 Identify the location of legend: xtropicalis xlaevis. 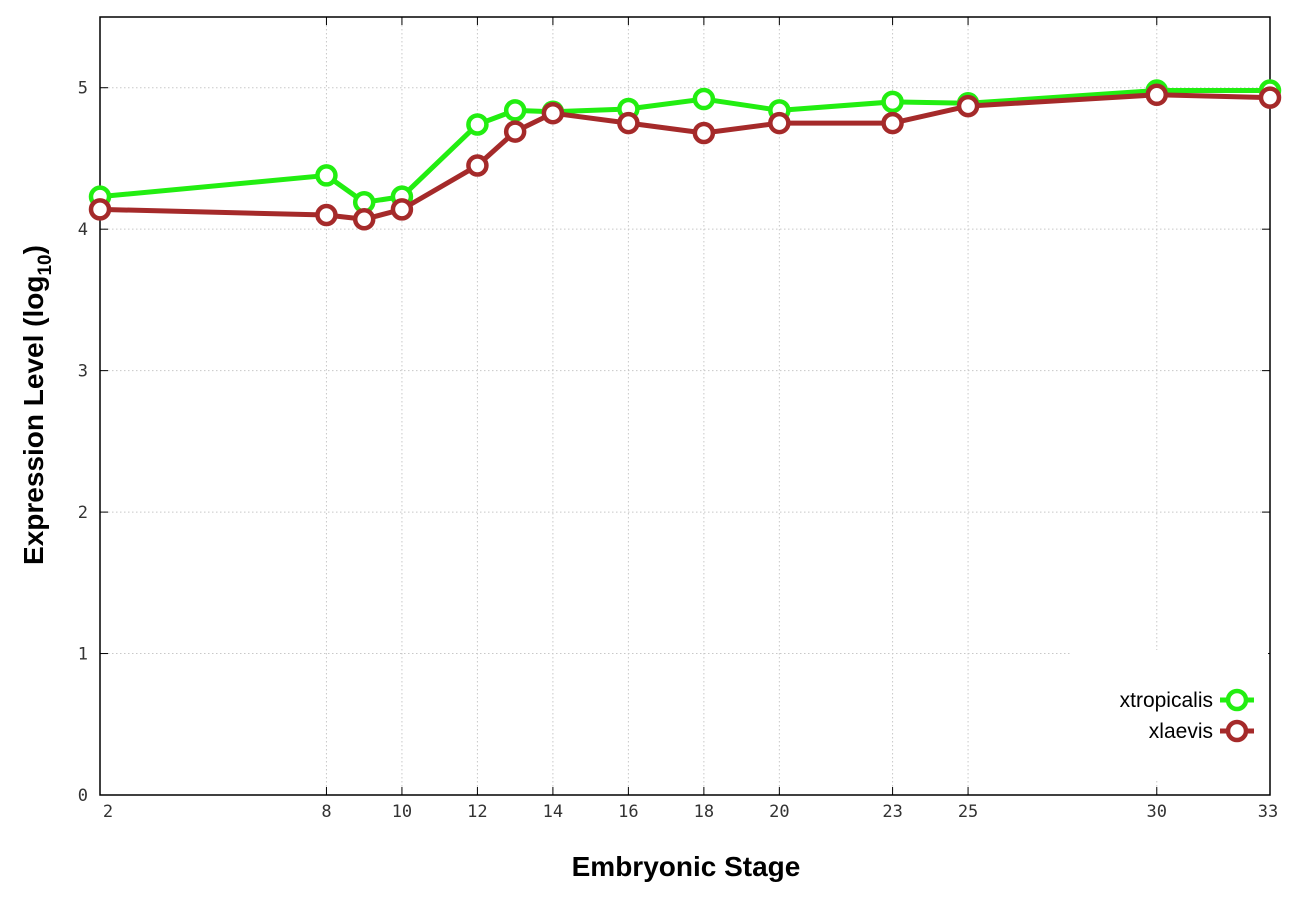
(1170, 715).